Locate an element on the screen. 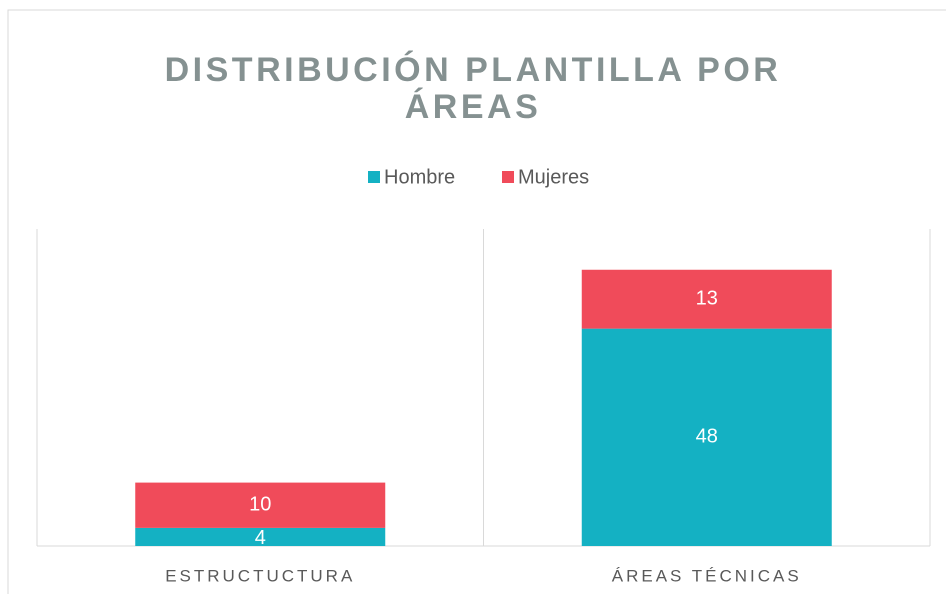 The image size is (946, 594). x-tick-label: ÁREAS TÉCNICAS is located at coordinates (707, 575).